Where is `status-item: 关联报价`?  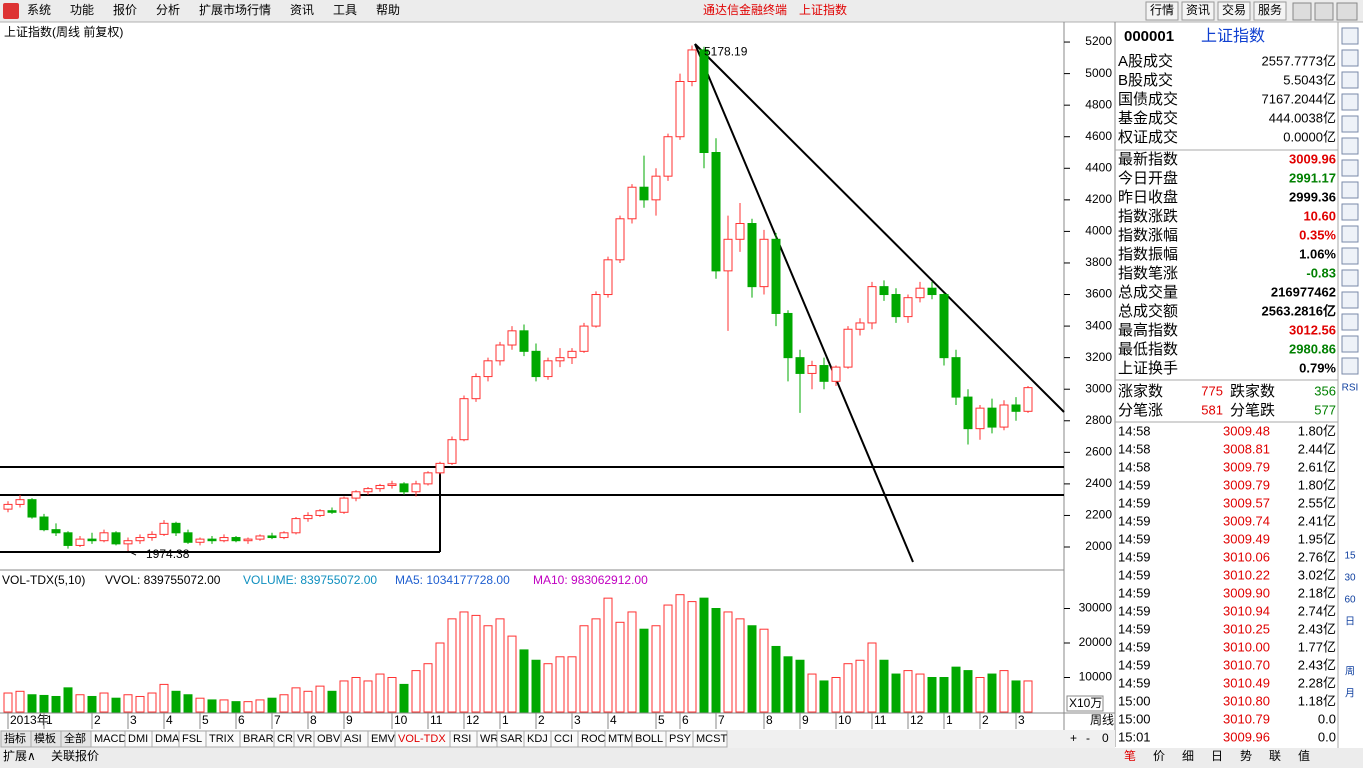 status-item: 关联报价 is located at coordinates (75, 755).